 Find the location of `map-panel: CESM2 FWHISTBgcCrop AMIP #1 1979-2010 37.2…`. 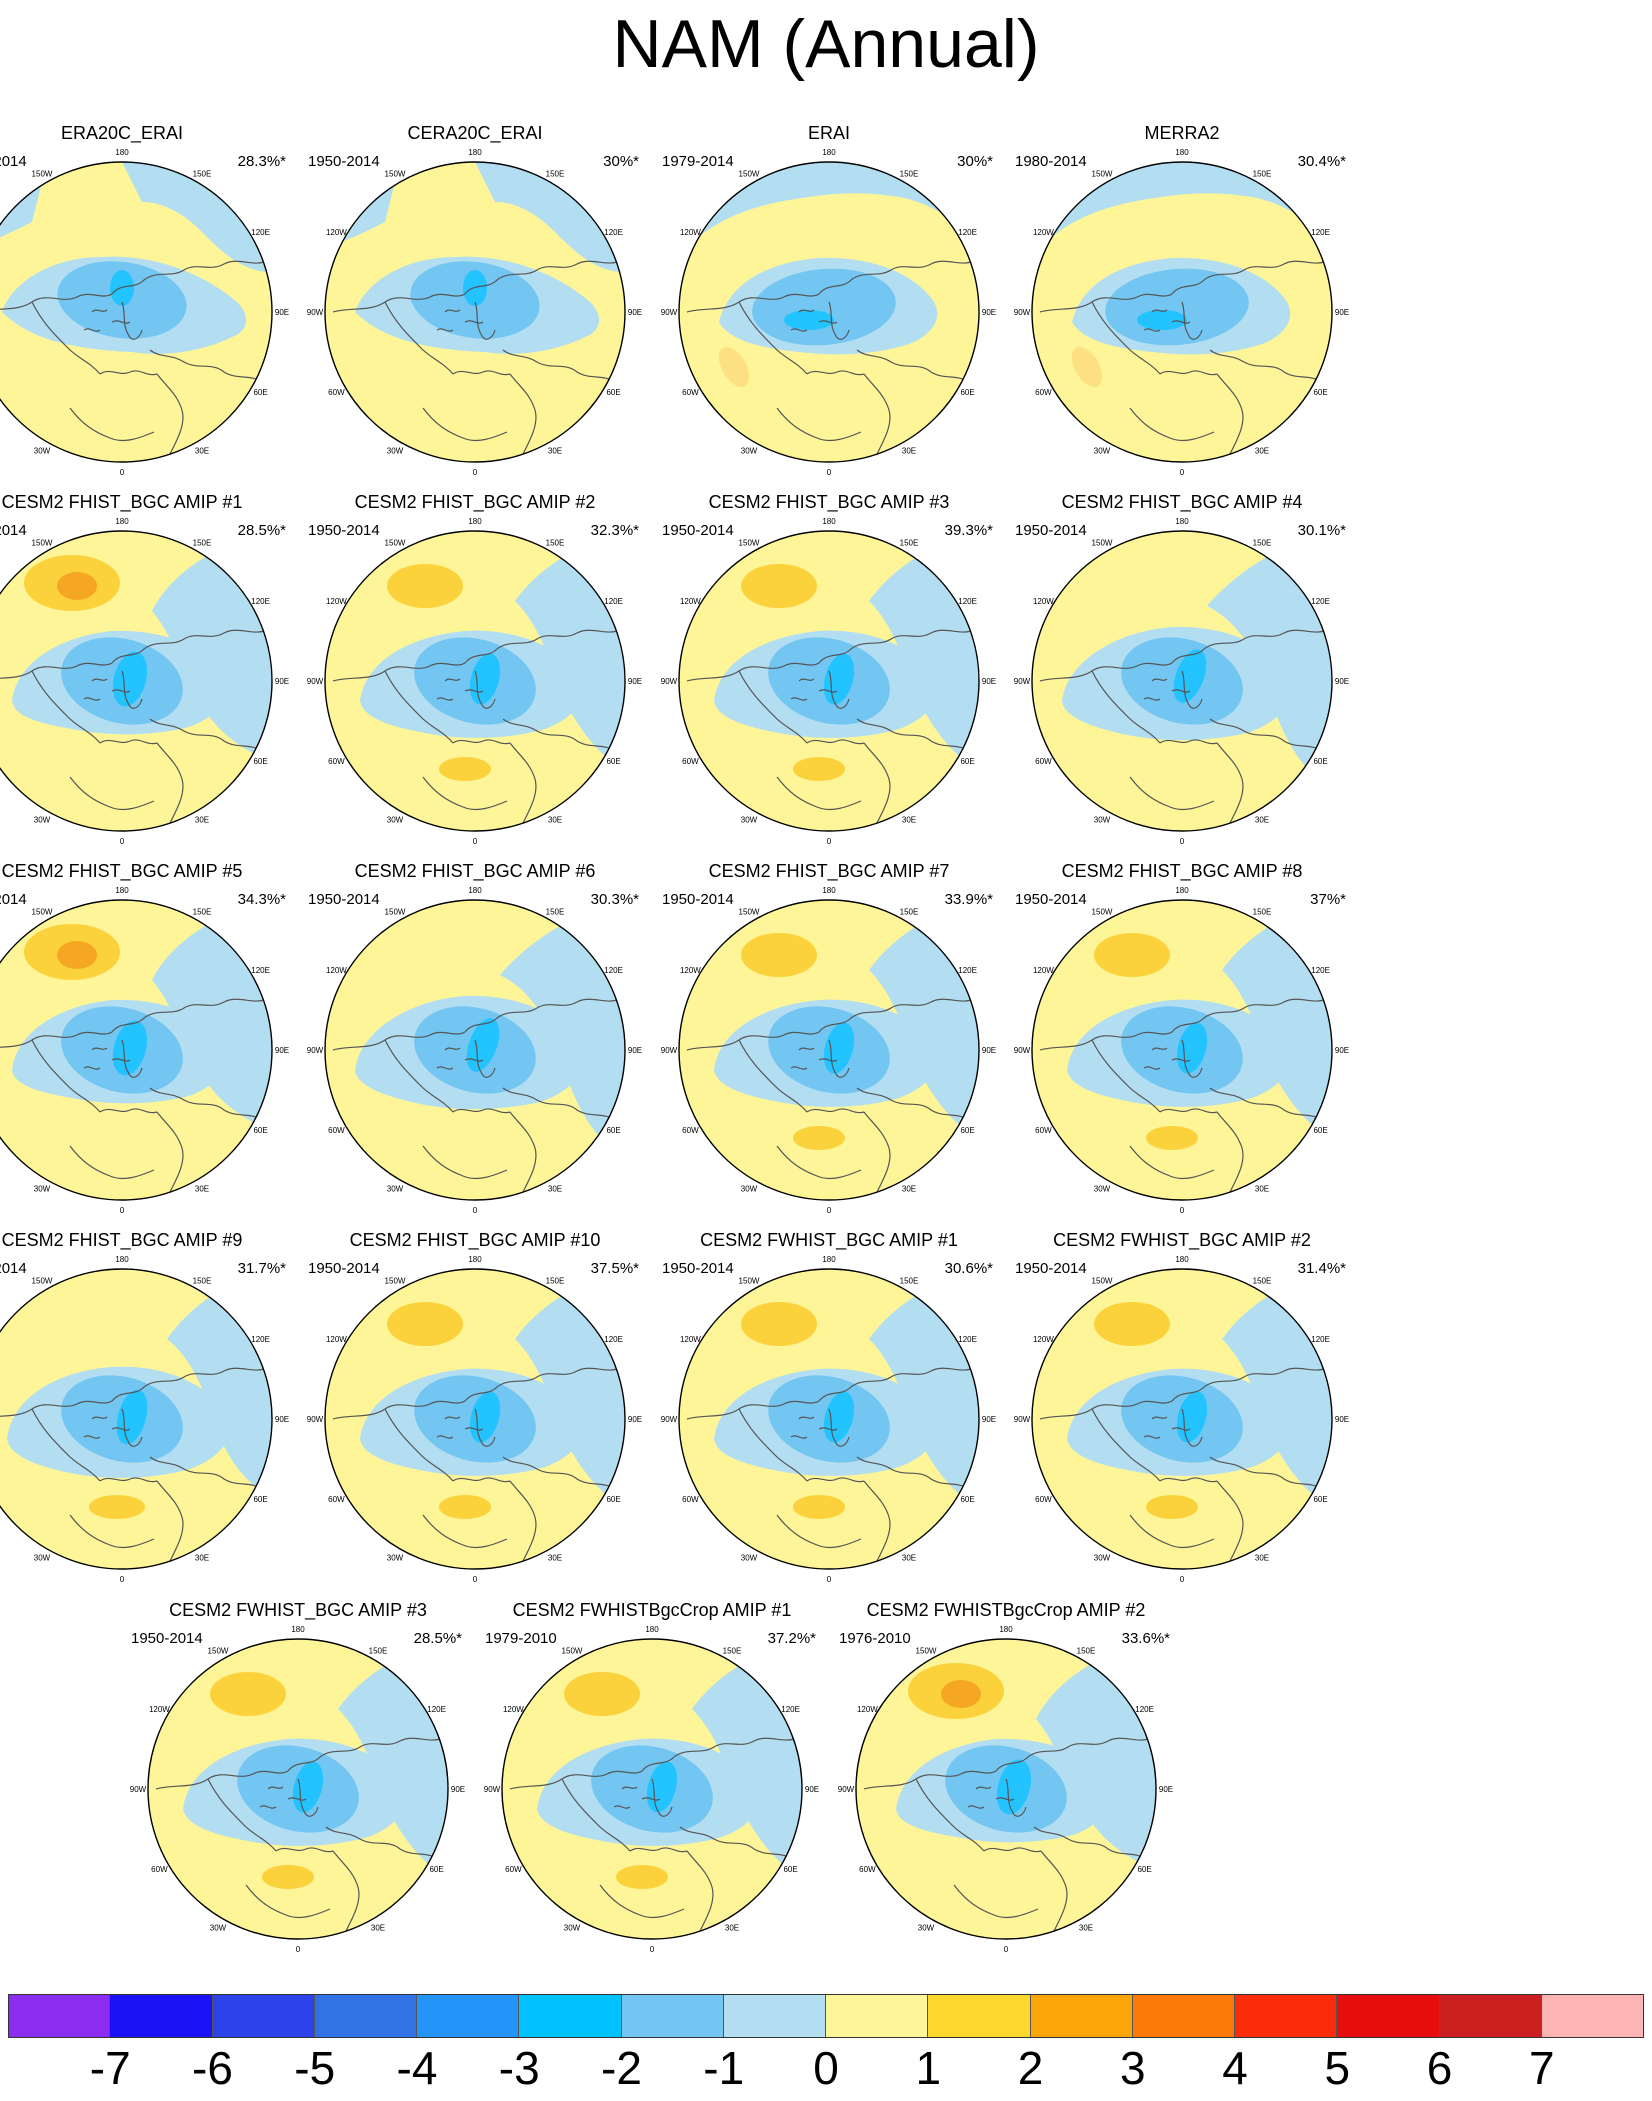

map-panel: CESM2 FWHISTBgcCrop AMIP #1 1979-2010 37.2… is located at coordinates (652, 1776).